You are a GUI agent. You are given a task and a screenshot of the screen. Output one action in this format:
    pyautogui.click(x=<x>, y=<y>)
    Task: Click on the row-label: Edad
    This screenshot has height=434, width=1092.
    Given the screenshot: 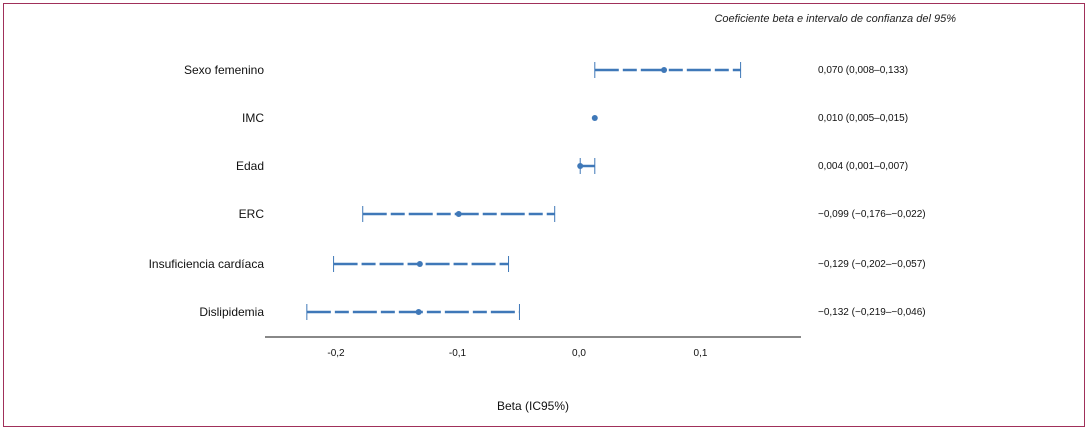 What is the action you would take?
    pyautogui.click(x=250, y=166)
    